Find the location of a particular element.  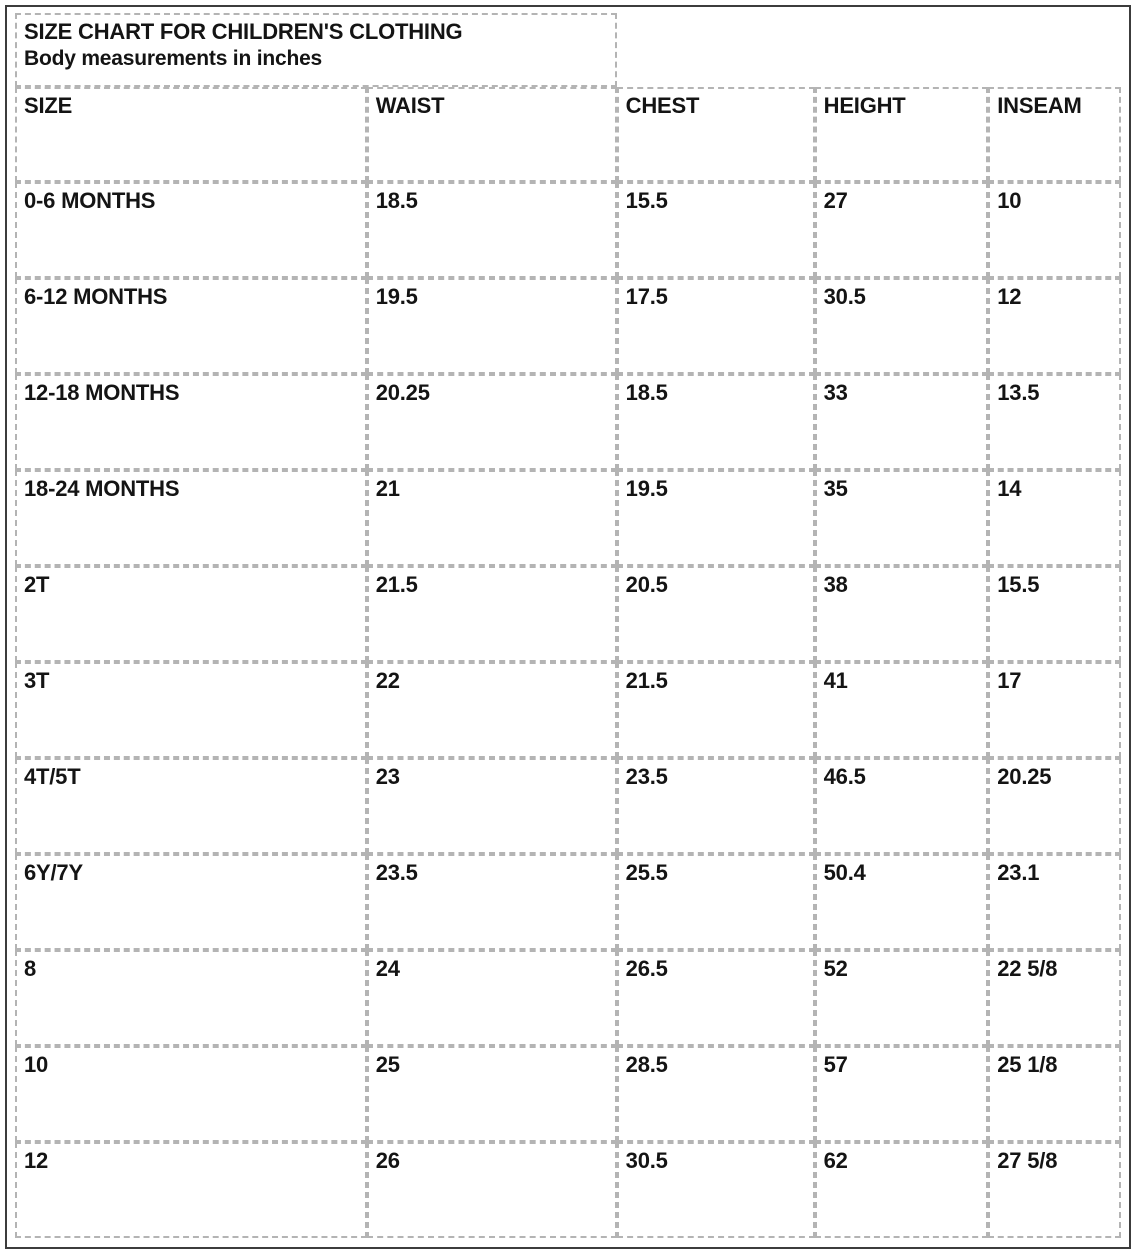

chest-cell: 23.5 is located at coordinates (715, 806).